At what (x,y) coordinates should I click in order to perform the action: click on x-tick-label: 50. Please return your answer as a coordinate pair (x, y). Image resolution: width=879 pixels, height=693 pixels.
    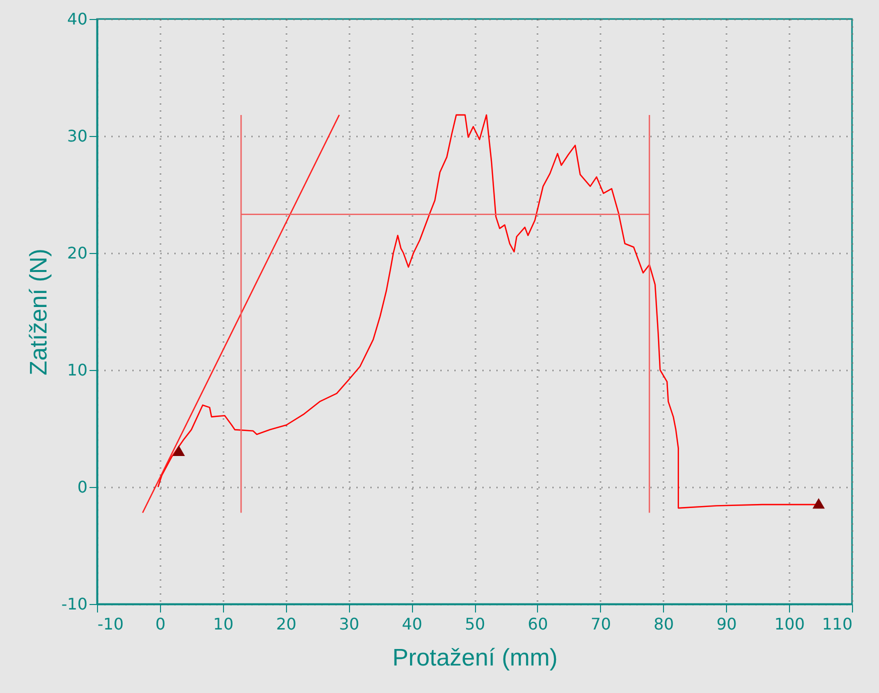
    Looking at the image, I should click on (475, 624).